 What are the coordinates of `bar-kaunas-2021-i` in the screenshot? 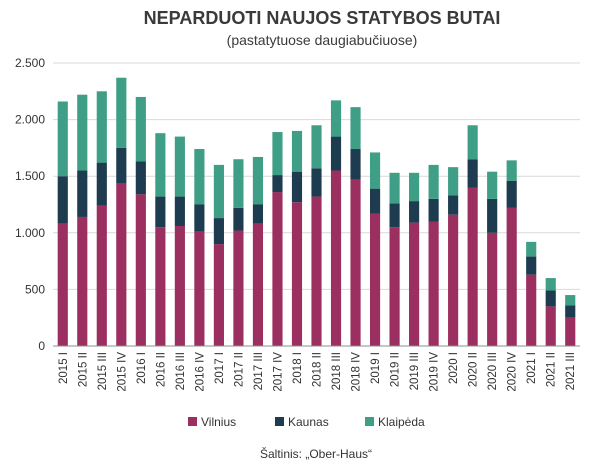 It's located at (531, 265).